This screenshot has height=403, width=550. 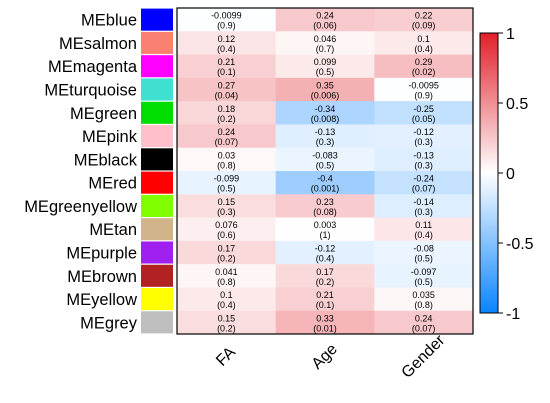 What do you see at coordinates (423, 109) in the screenshot?
I see `cell-correlation-value: -0.25` at bounding box center [423, 109].